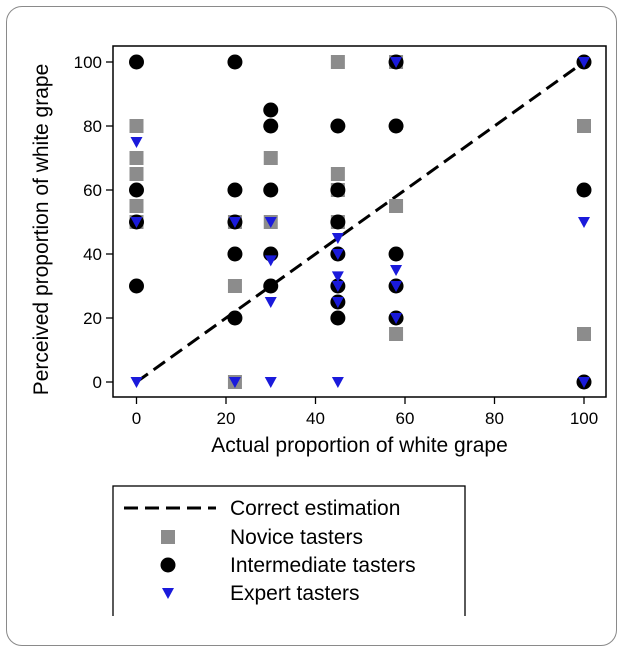 The width and height of the screenshot is (625, 646). What do you see at coordinates (296, 537) in the screenshot?
I see `legend-label-square: Novice tasters` at bounding box center [296, 537].